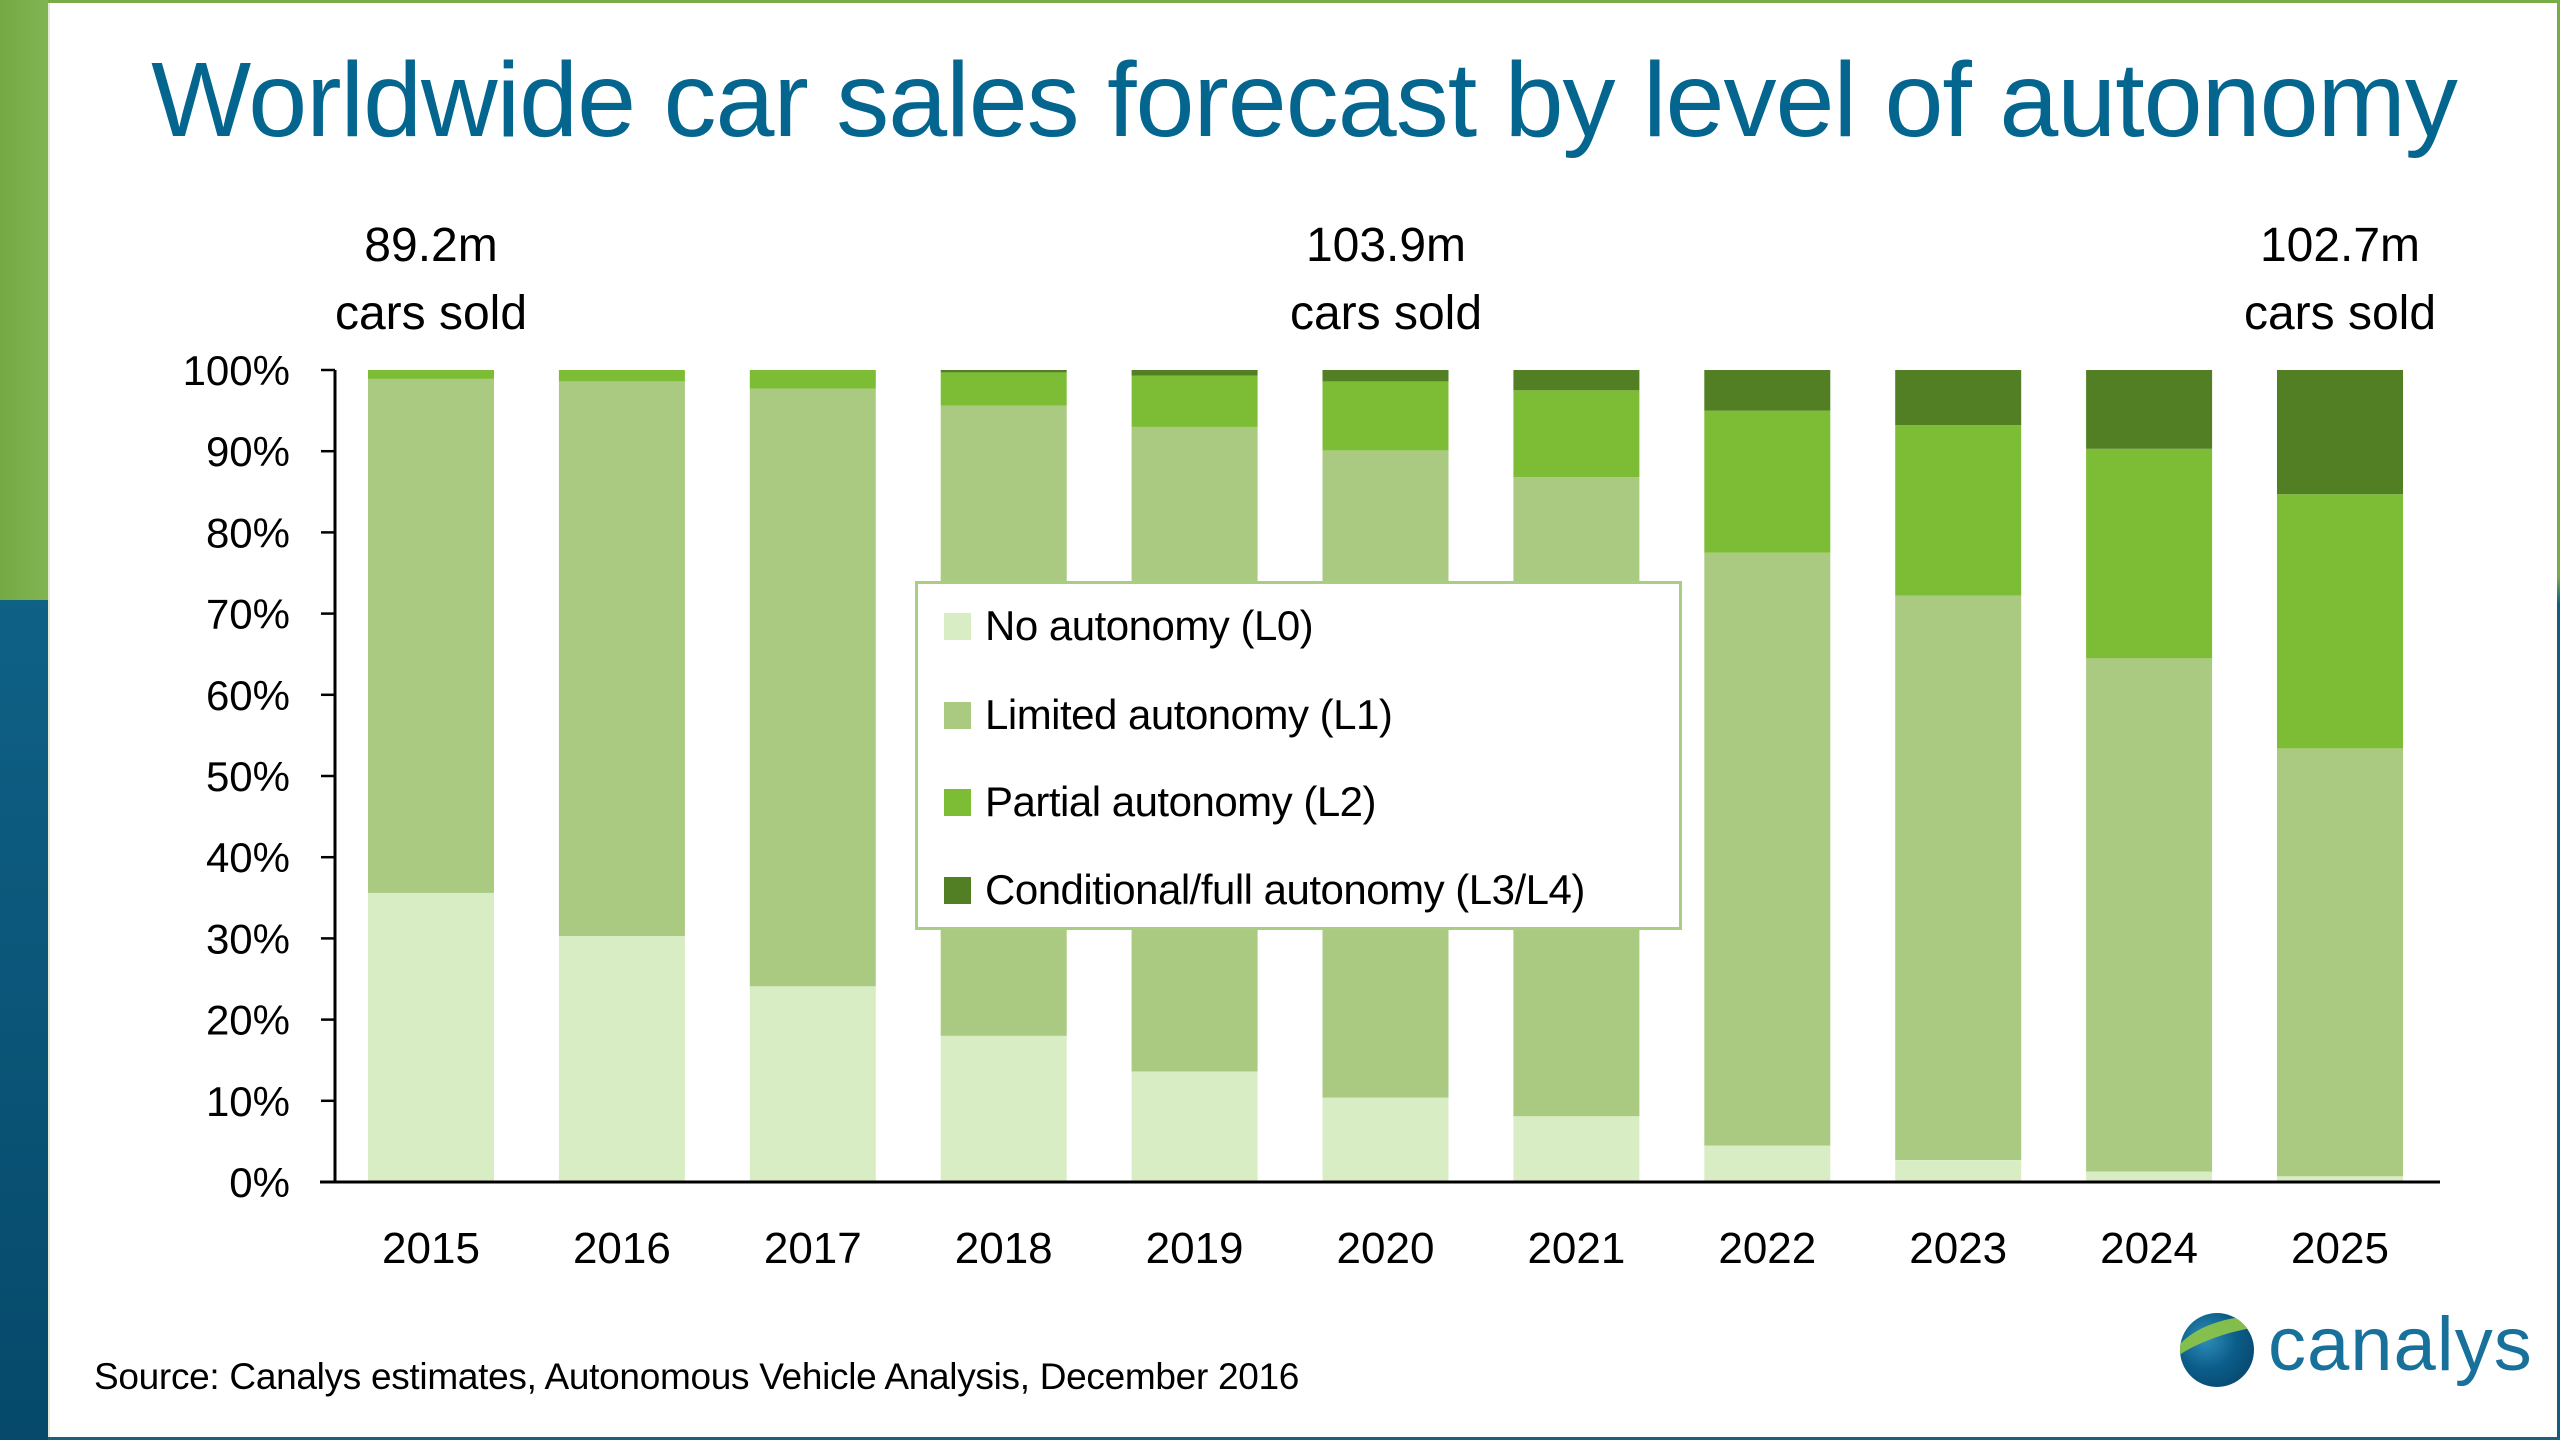 The width and height of the screenshot is (2560, 1440). Describe the element at coordinates (1385, 376) in the screenshot. I see `bar-segment-2020-L3` at that location.